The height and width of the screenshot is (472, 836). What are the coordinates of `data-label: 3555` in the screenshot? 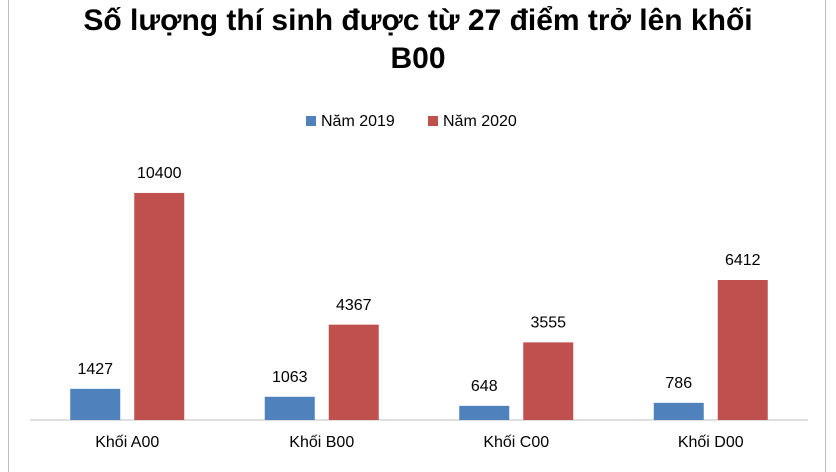 It's located at (548, 323).